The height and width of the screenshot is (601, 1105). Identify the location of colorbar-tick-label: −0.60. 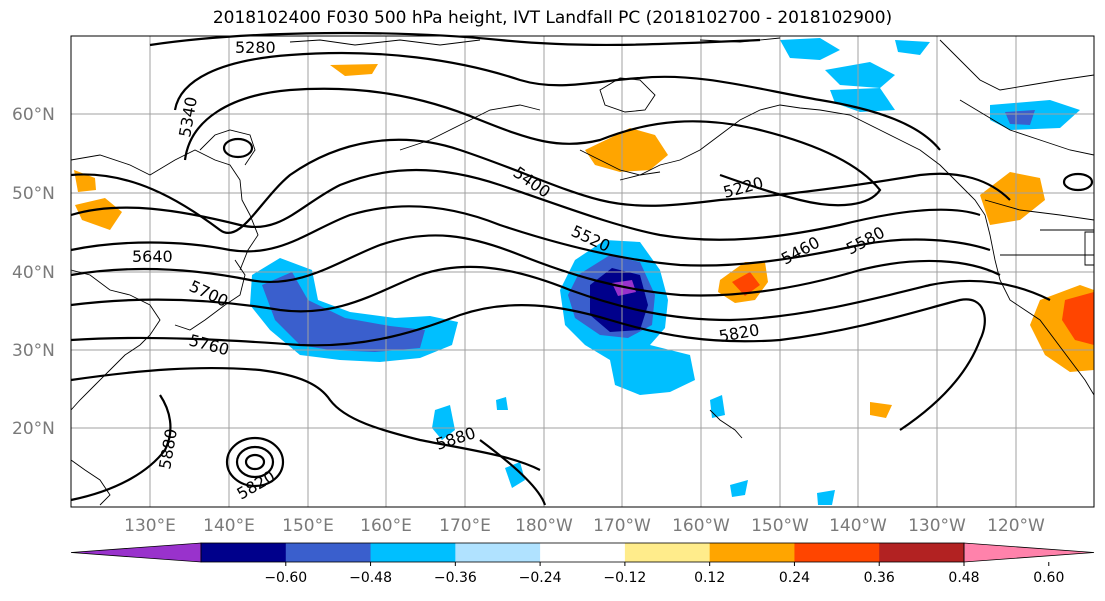
(285, 578).